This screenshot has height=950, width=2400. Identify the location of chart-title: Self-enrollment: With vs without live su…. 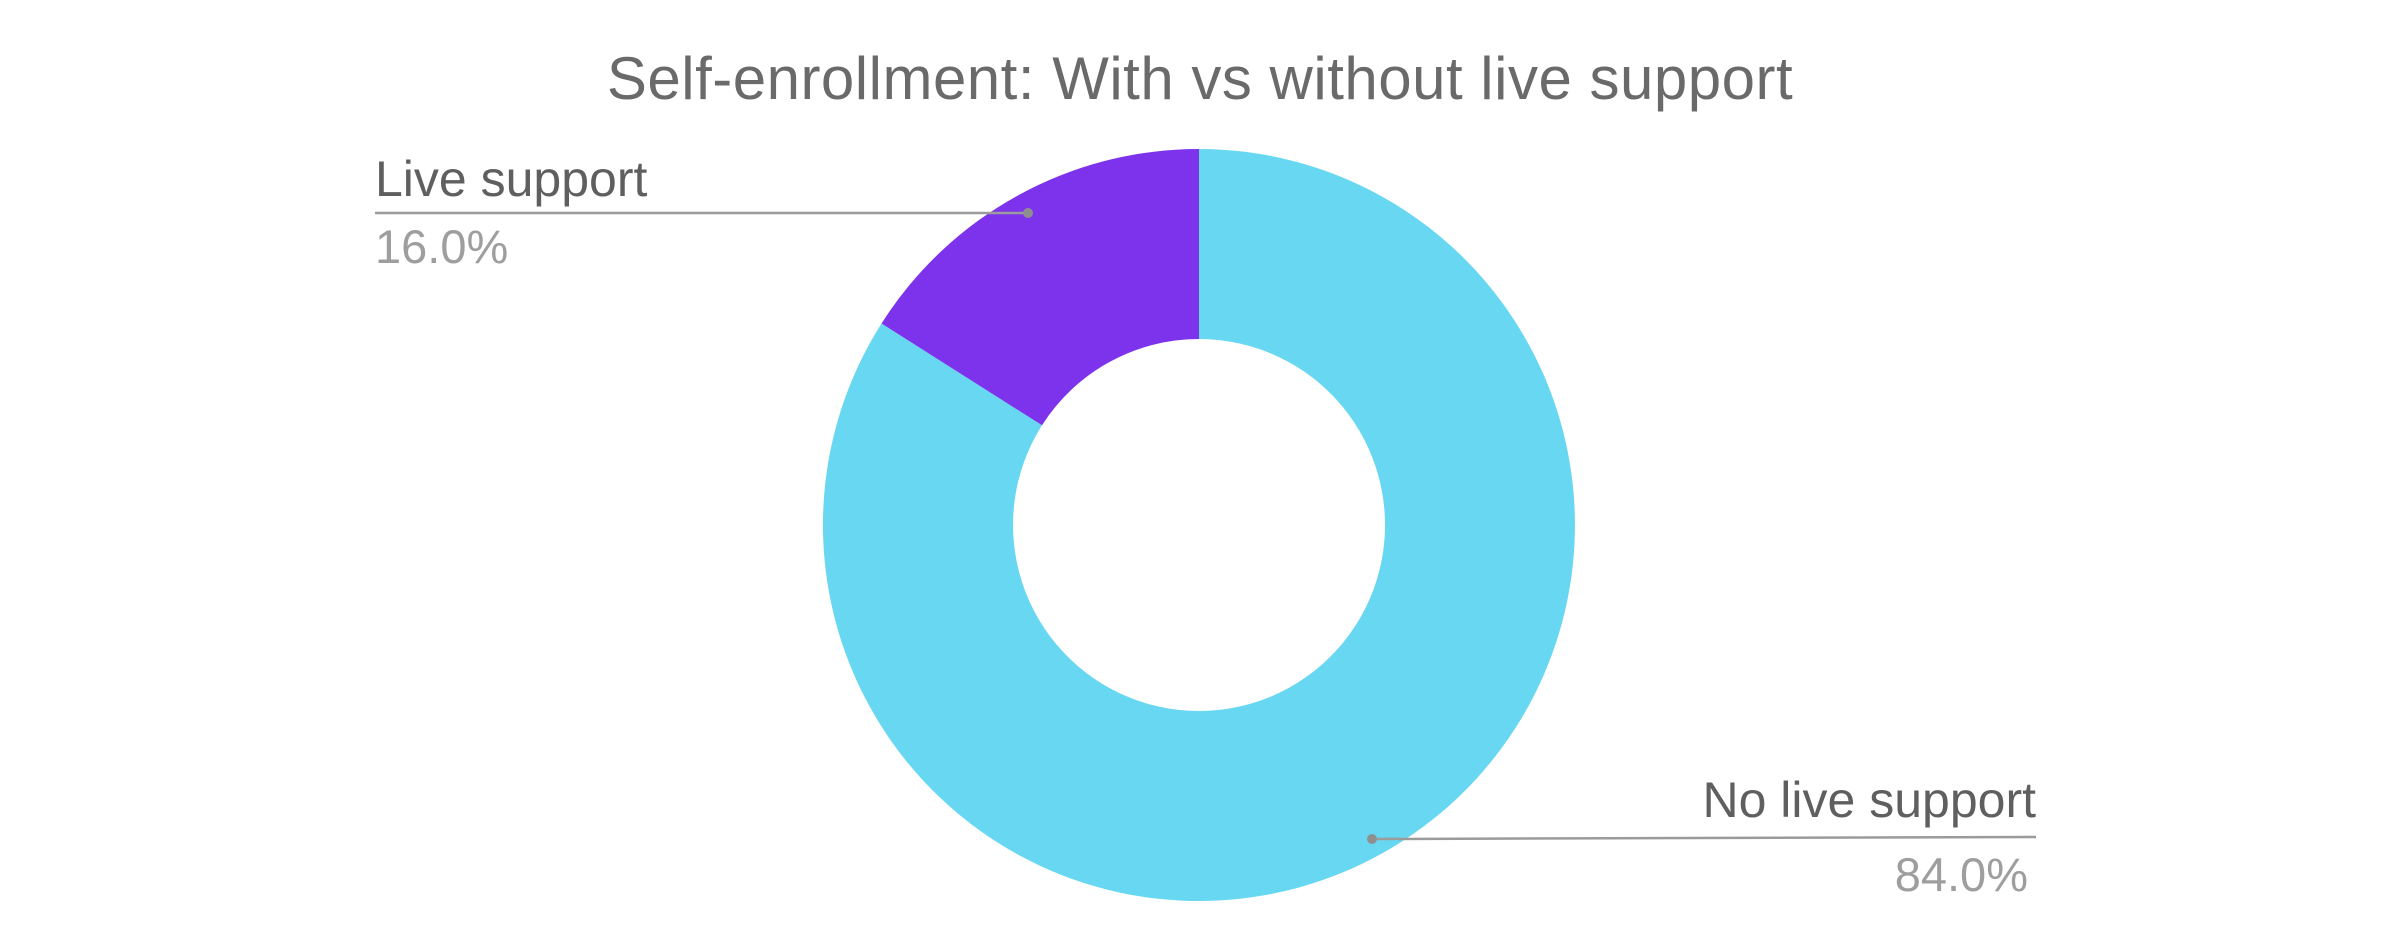
(1200, 78).